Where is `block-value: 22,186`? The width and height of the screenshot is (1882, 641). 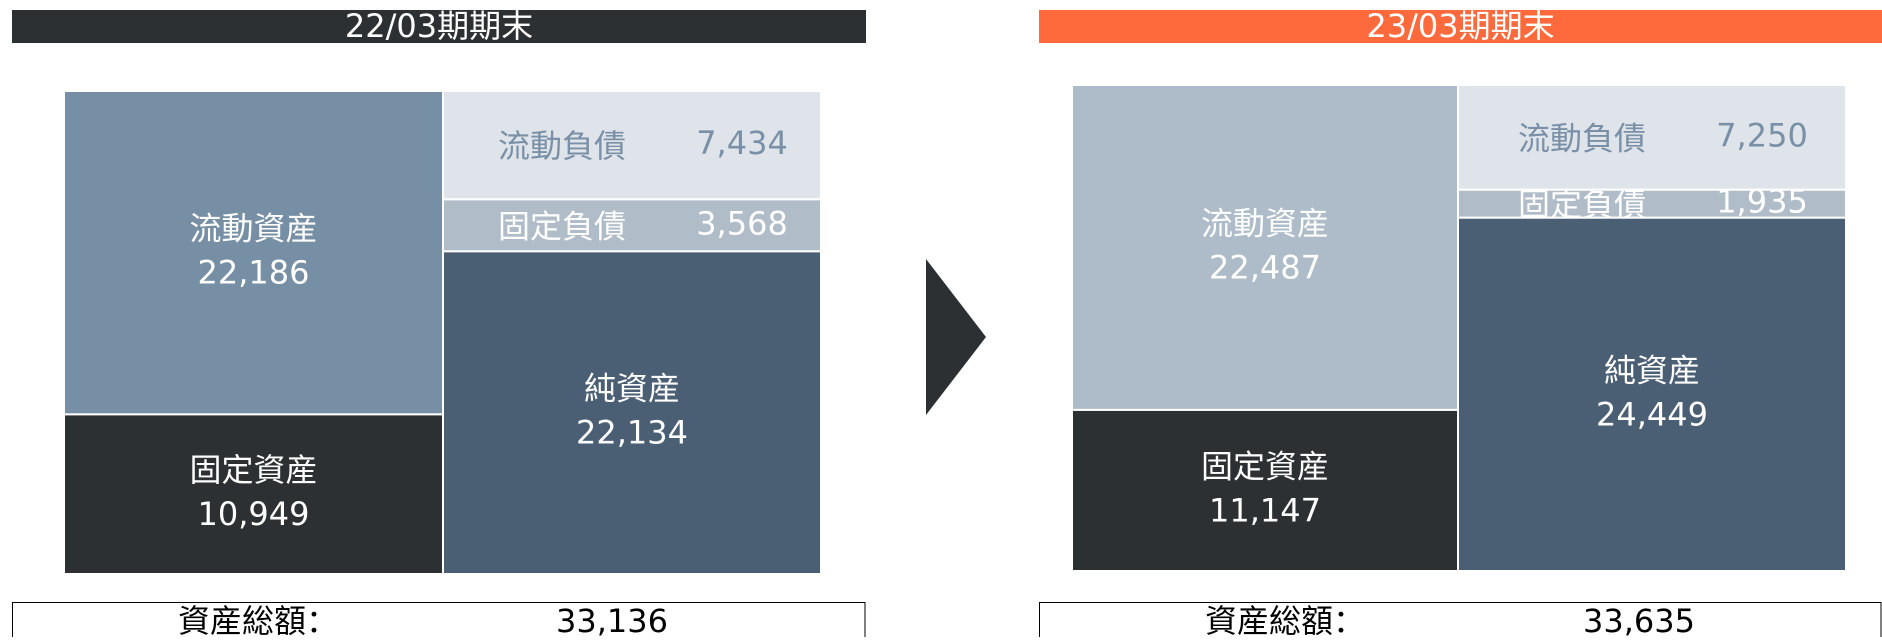
block-value: 22,186 is located at coordinates (254, 273).